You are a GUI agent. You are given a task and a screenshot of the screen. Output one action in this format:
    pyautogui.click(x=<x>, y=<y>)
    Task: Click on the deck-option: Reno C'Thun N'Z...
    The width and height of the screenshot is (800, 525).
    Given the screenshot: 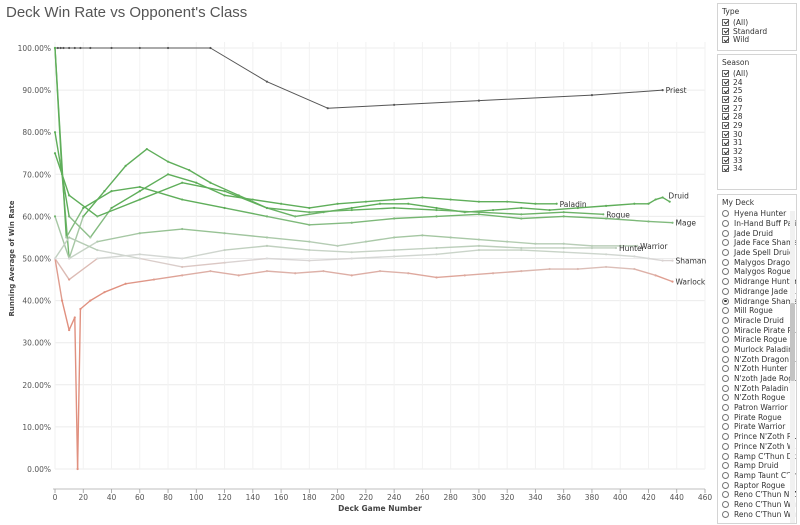 What is the action you would take?
    pyautogui.click(x=757, y=495)
    